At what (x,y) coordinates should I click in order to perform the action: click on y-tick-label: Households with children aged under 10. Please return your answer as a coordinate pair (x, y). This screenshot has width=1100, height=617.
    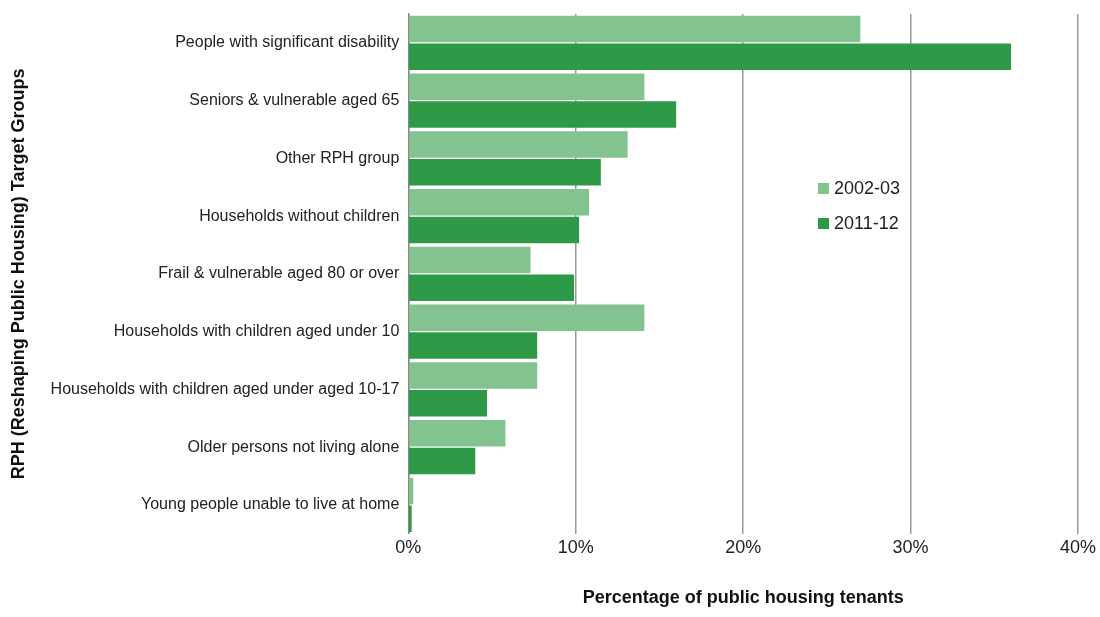
    Looking at the image, I should click on (256, 331).